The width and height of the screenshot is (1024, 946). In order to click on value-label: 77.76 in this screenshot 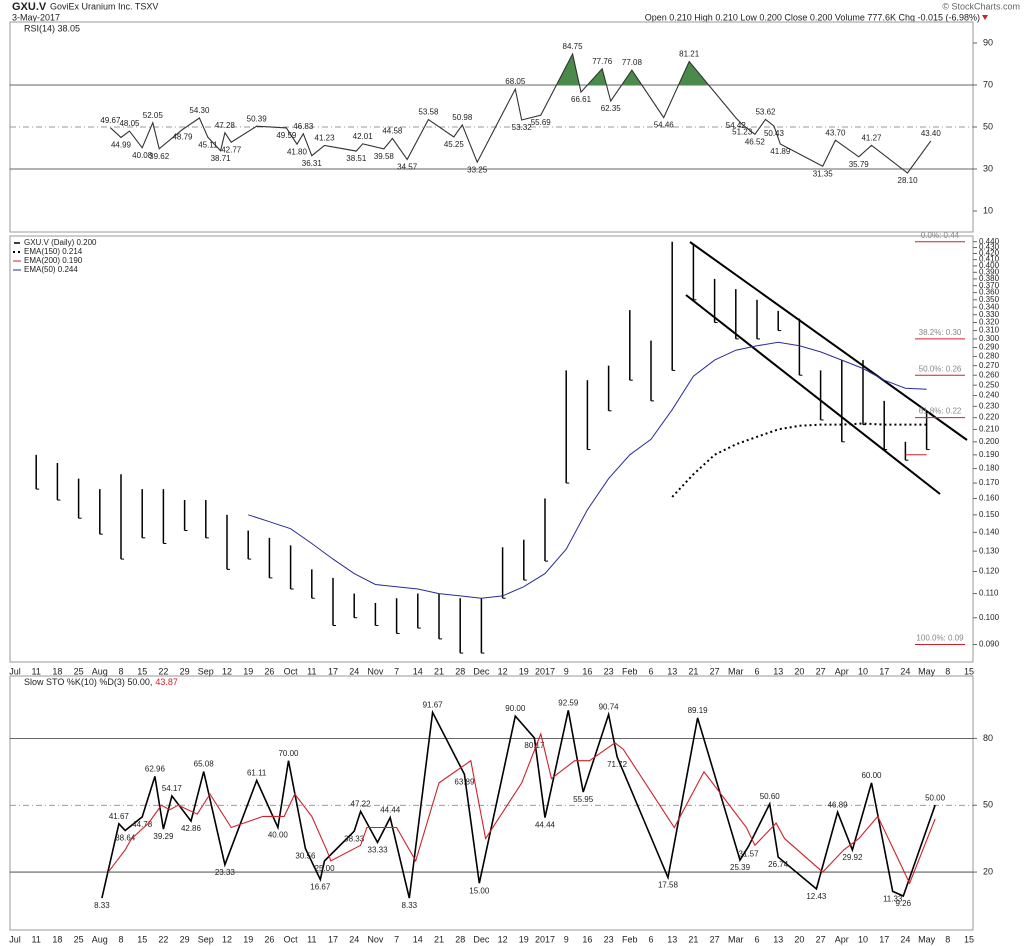, I will do `click(602, 61)`.